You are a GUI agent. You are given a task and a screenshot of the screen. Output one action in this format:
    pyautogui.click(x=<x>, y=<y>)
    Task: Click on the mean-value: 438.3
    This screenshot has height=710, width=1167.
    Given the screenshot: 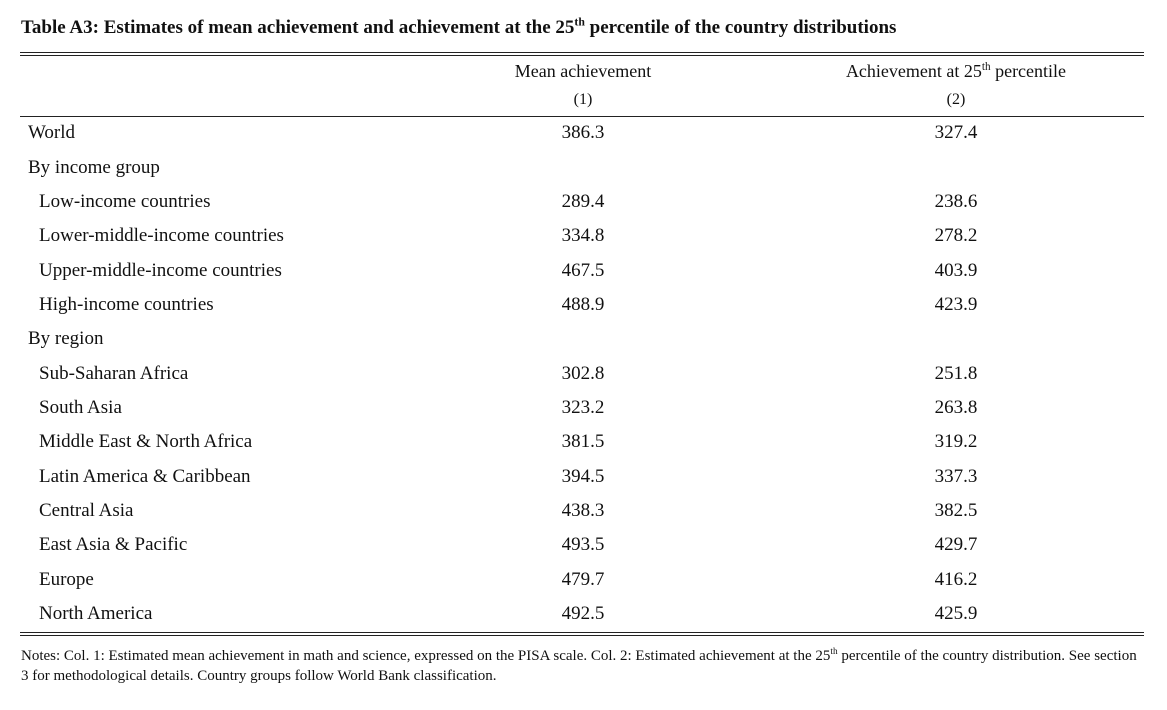 What is the action you would take?
    pyautogui.click(x=583, y=510)
    